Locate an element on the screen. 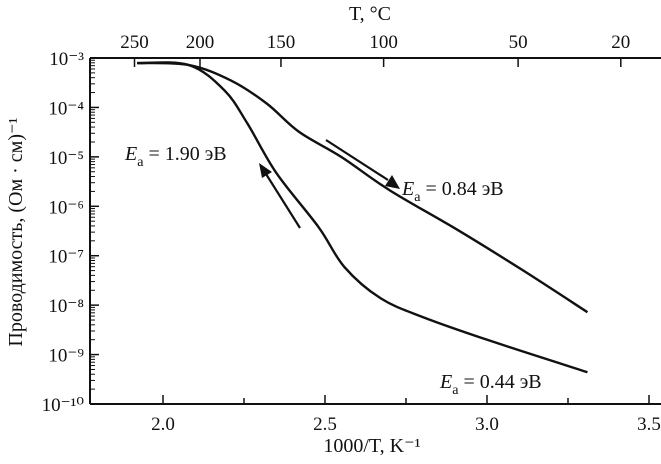  top-tick-label: 200 is located at coordinates (200, 42).